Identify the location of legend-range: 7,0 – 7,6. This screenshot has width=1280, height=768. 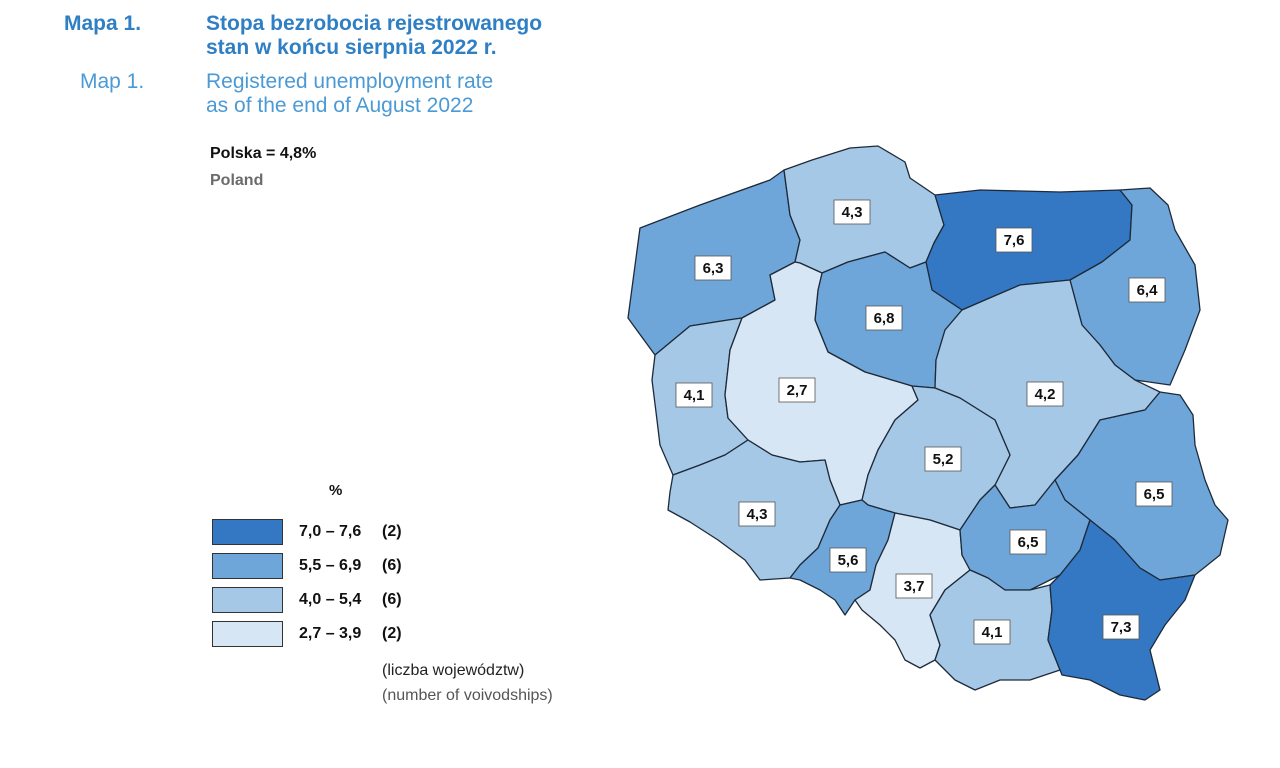
(330, 531).